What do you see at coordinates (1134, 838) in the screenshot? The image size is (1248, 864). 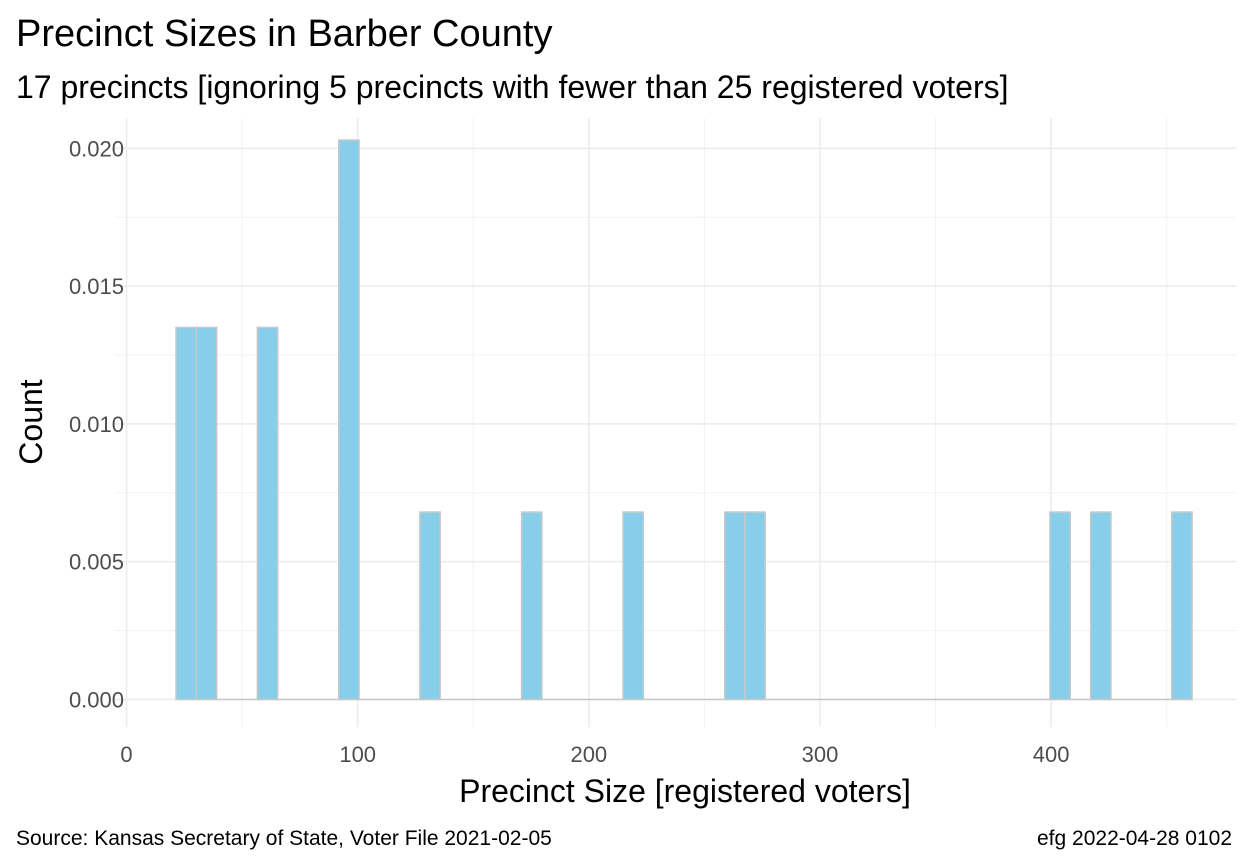 I see `timestamp-caption: efg 2022-04-28 0102` at bounding box center [1134, 838].